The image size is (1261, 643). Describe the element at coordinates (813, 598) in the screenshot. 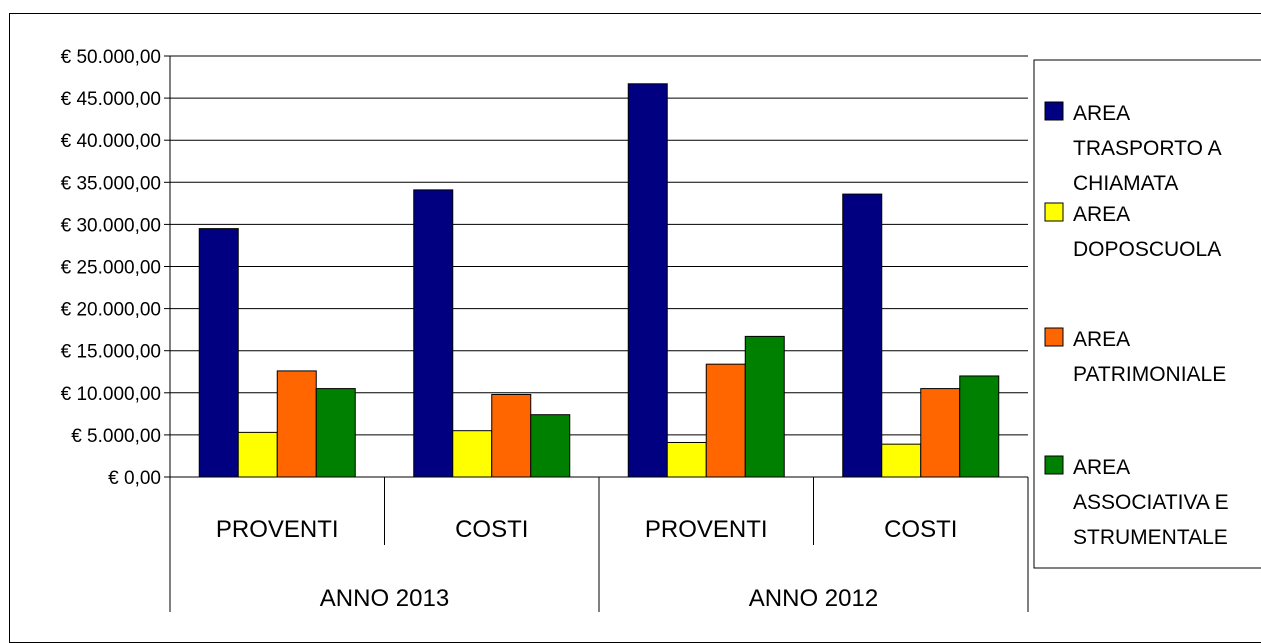

I see `x-group-label: ANNO 2012` at that location.